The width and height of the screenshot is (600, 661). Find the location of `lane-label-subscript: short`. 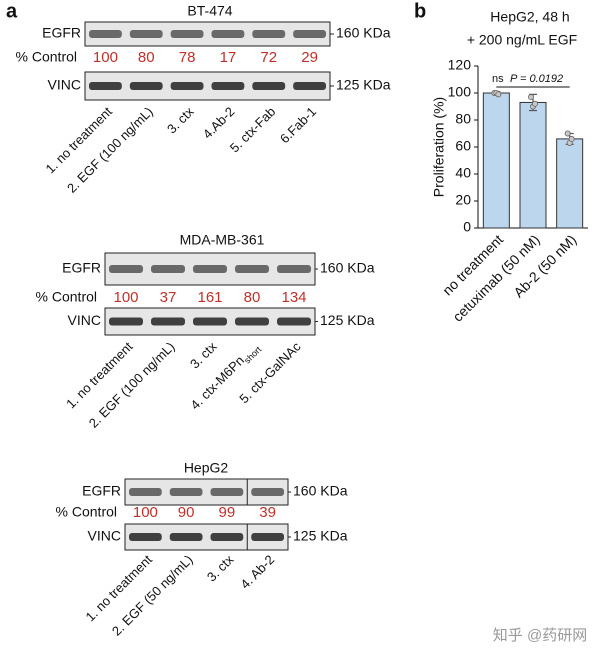

lane-label-subscript: short is located at coordinates (253, 355).